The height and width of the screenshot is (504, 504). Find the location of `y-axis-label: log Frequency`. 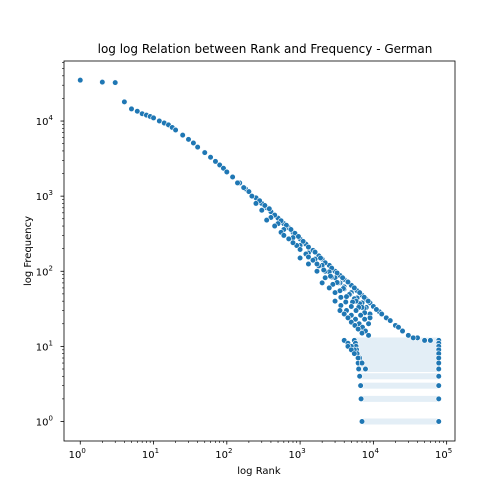

y-axis-label: log Frequency is located at coordinates (28, 251).